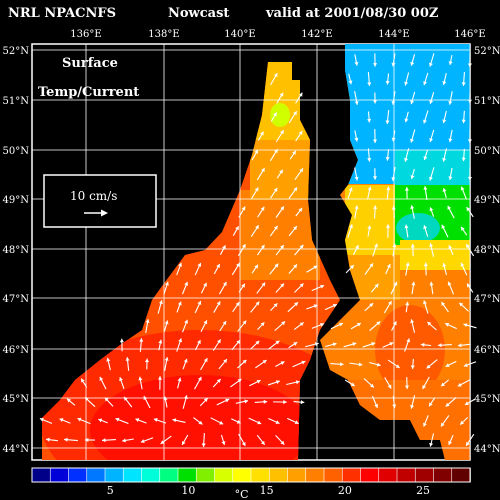  What do you see at coordinates (16, 101) in the screenshot?
I see `lat-tick-label-left: 51°N` at bounding box center [16, 101].